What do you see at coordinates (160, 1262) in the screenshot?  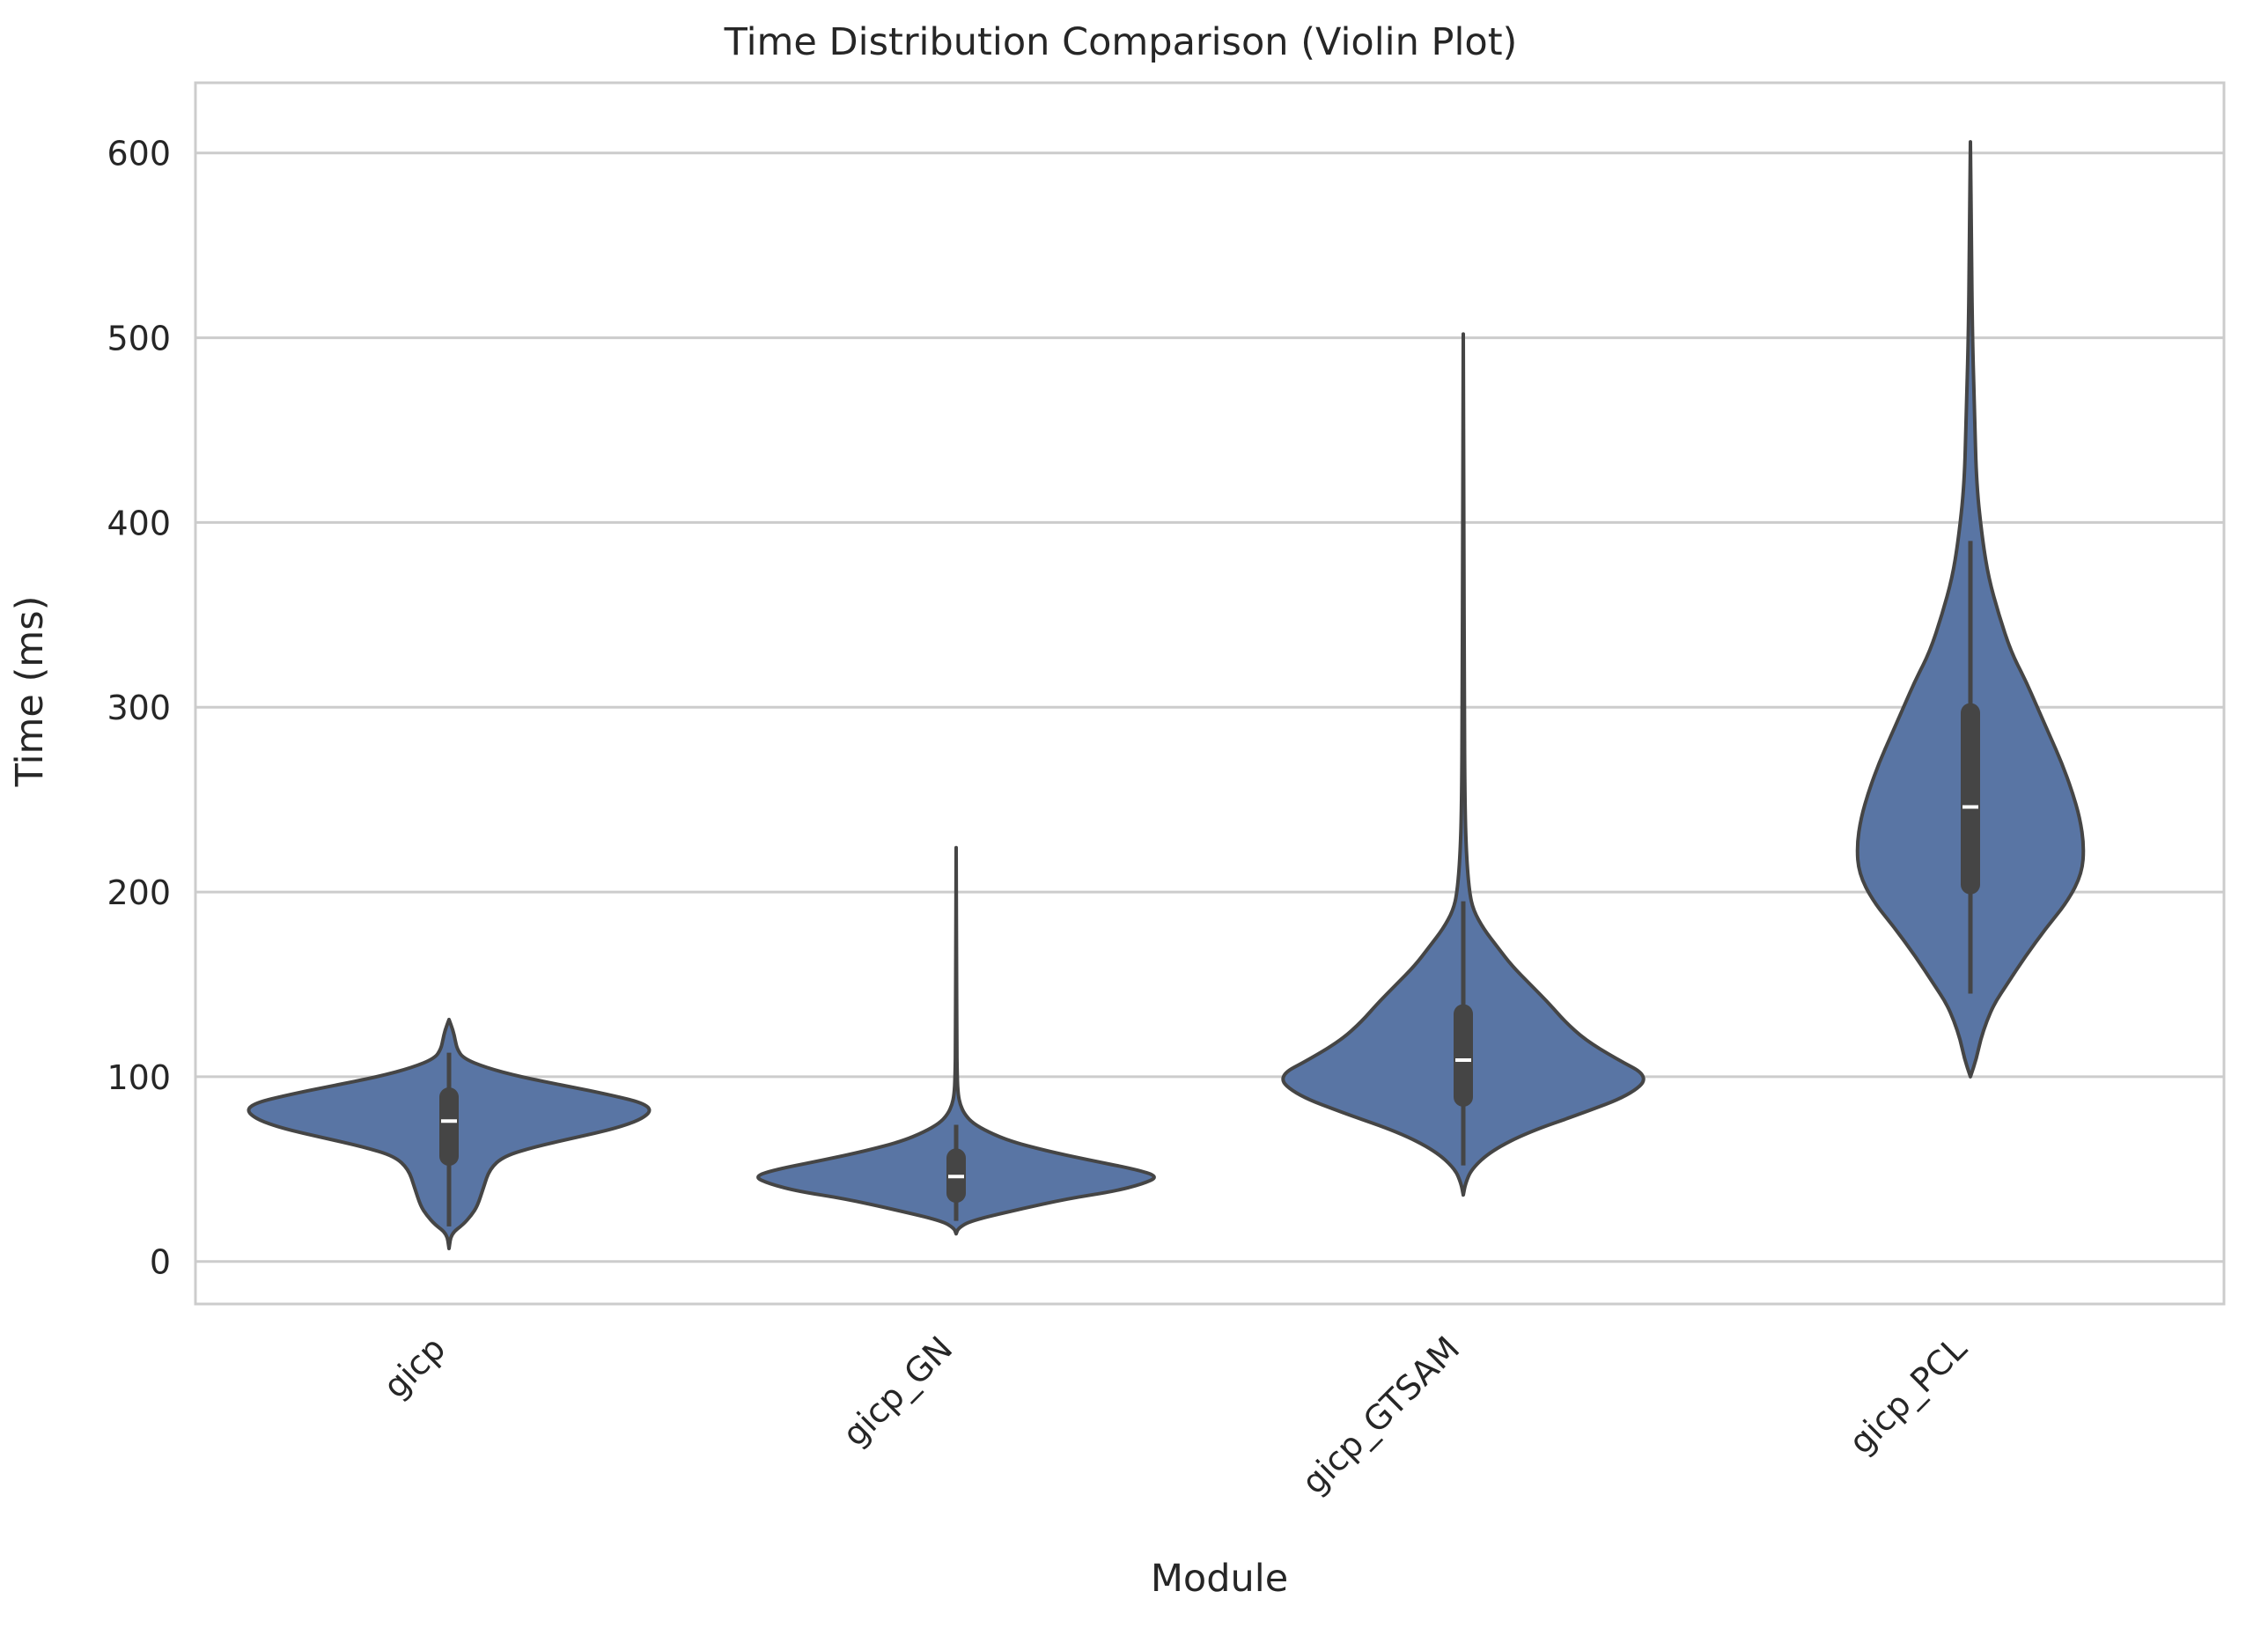 I see `y-tick-label-0: 0` at bounding box center [160, 1262].